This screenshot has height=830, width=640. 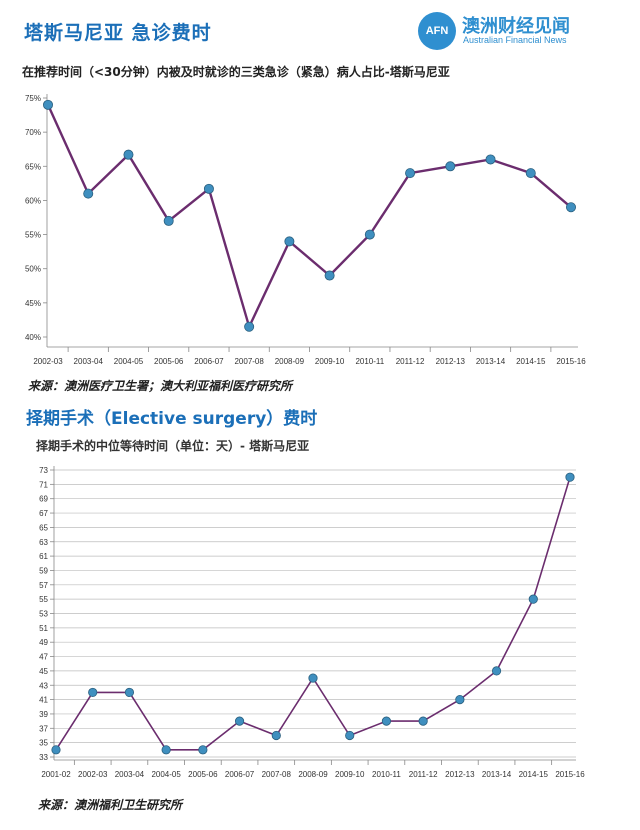 I want to click on x-tick-label: 2001-02, so click(x=56, y=774).